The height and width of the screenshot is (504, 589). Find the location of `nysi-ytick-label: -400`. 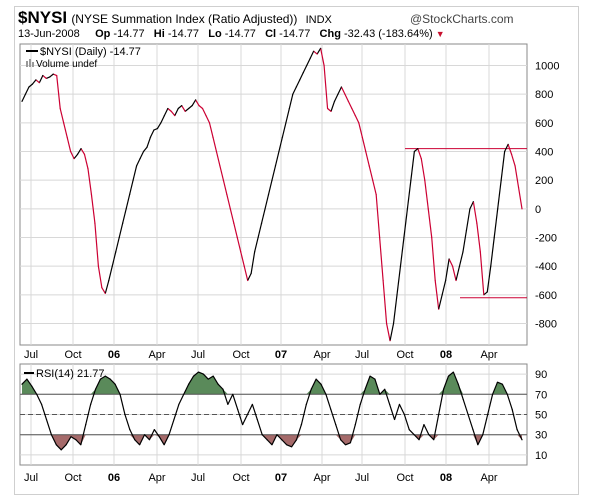

nysi-ytick-label: -400 is located at coordinates (546, 267).